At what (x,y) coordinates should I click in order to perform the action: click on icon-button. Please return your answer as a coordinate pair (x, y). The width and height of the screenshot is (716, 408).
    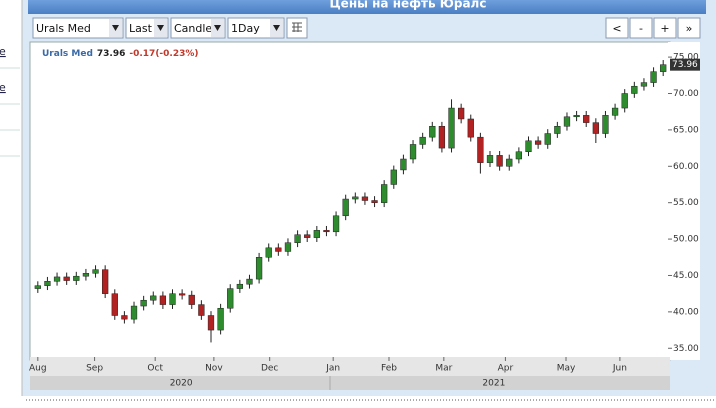
    Looking at the image, I should click on (297, 28).